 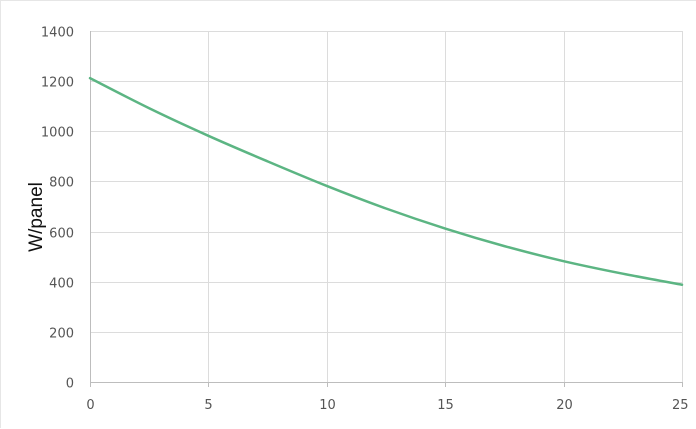 I want to click on y-tick-label: 1000, so click(x=57, y=133).